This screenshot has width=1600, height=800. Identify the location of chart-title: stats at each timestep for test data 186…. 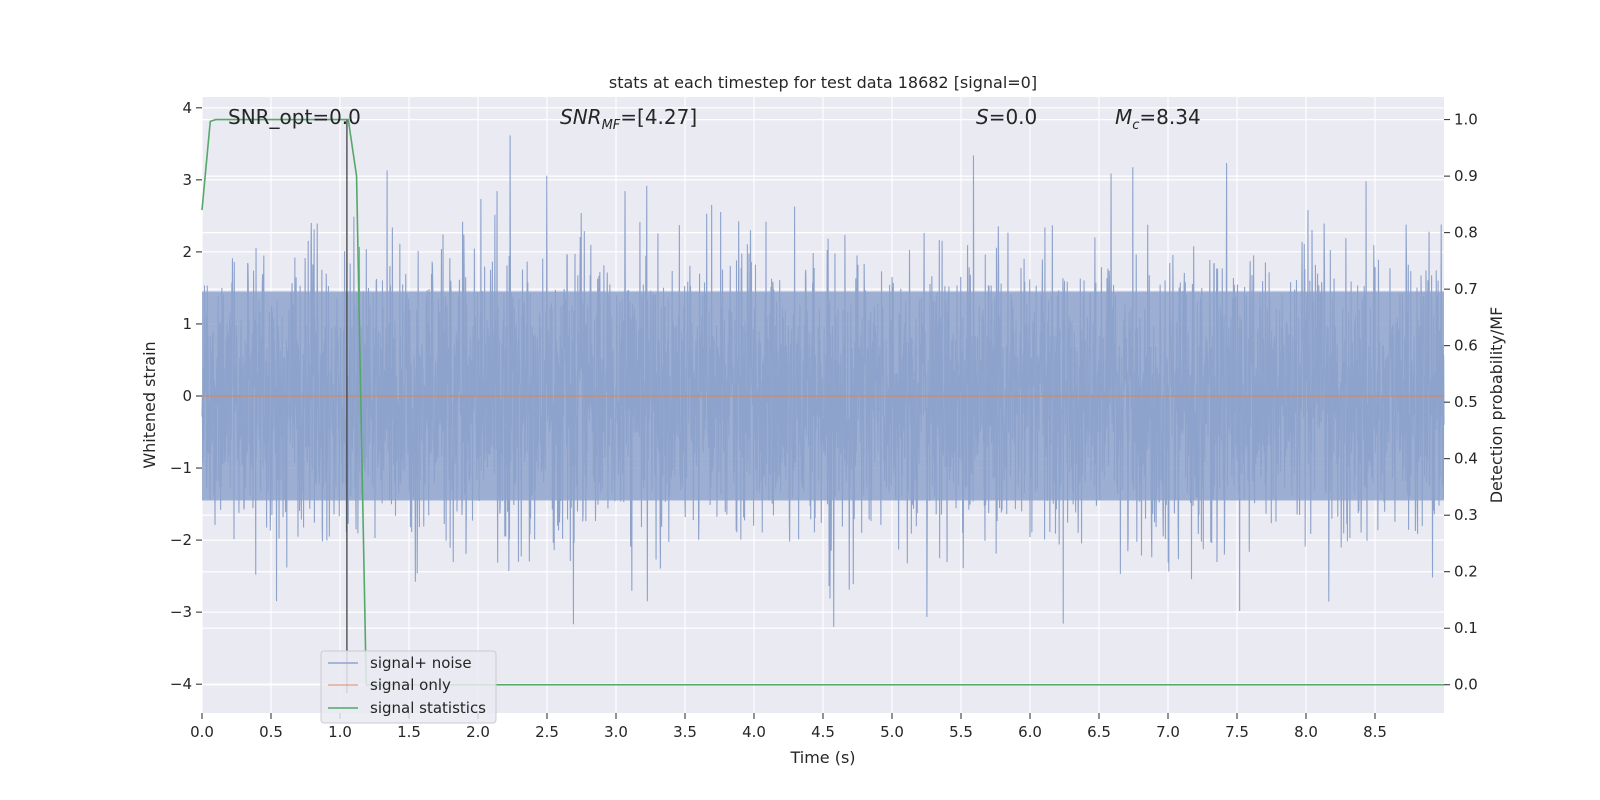
(823, 82).